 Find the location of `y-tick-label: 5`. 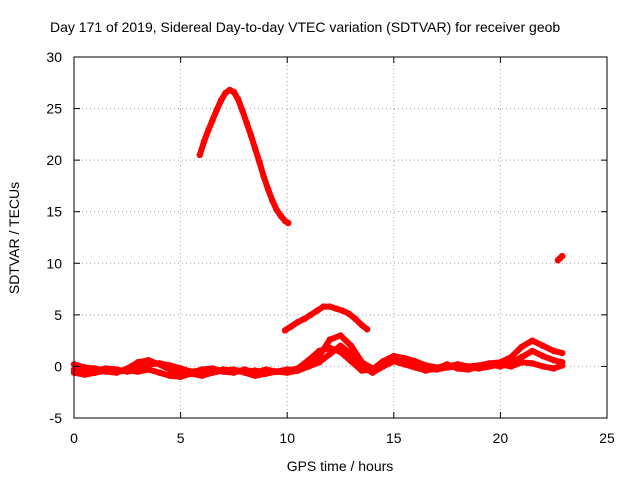

y-tick-label: 5 is located at coordinates (58, 315).